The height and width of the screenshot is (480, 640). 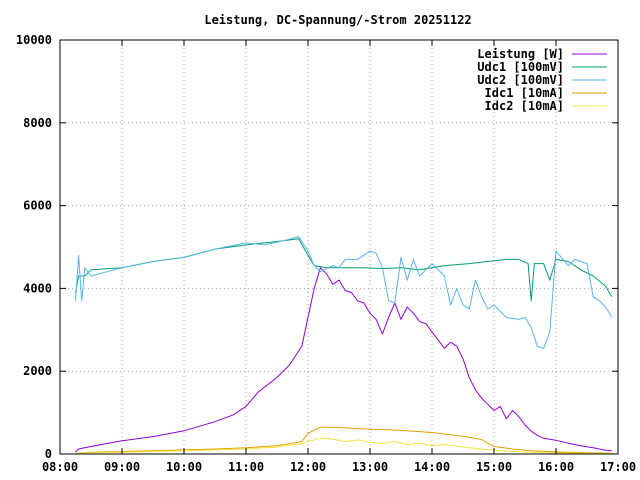 What do you see at coordinates (556, 467) in the screenshot?
I see `x-tick-label: 16:00` at bounding box center [556, 467].